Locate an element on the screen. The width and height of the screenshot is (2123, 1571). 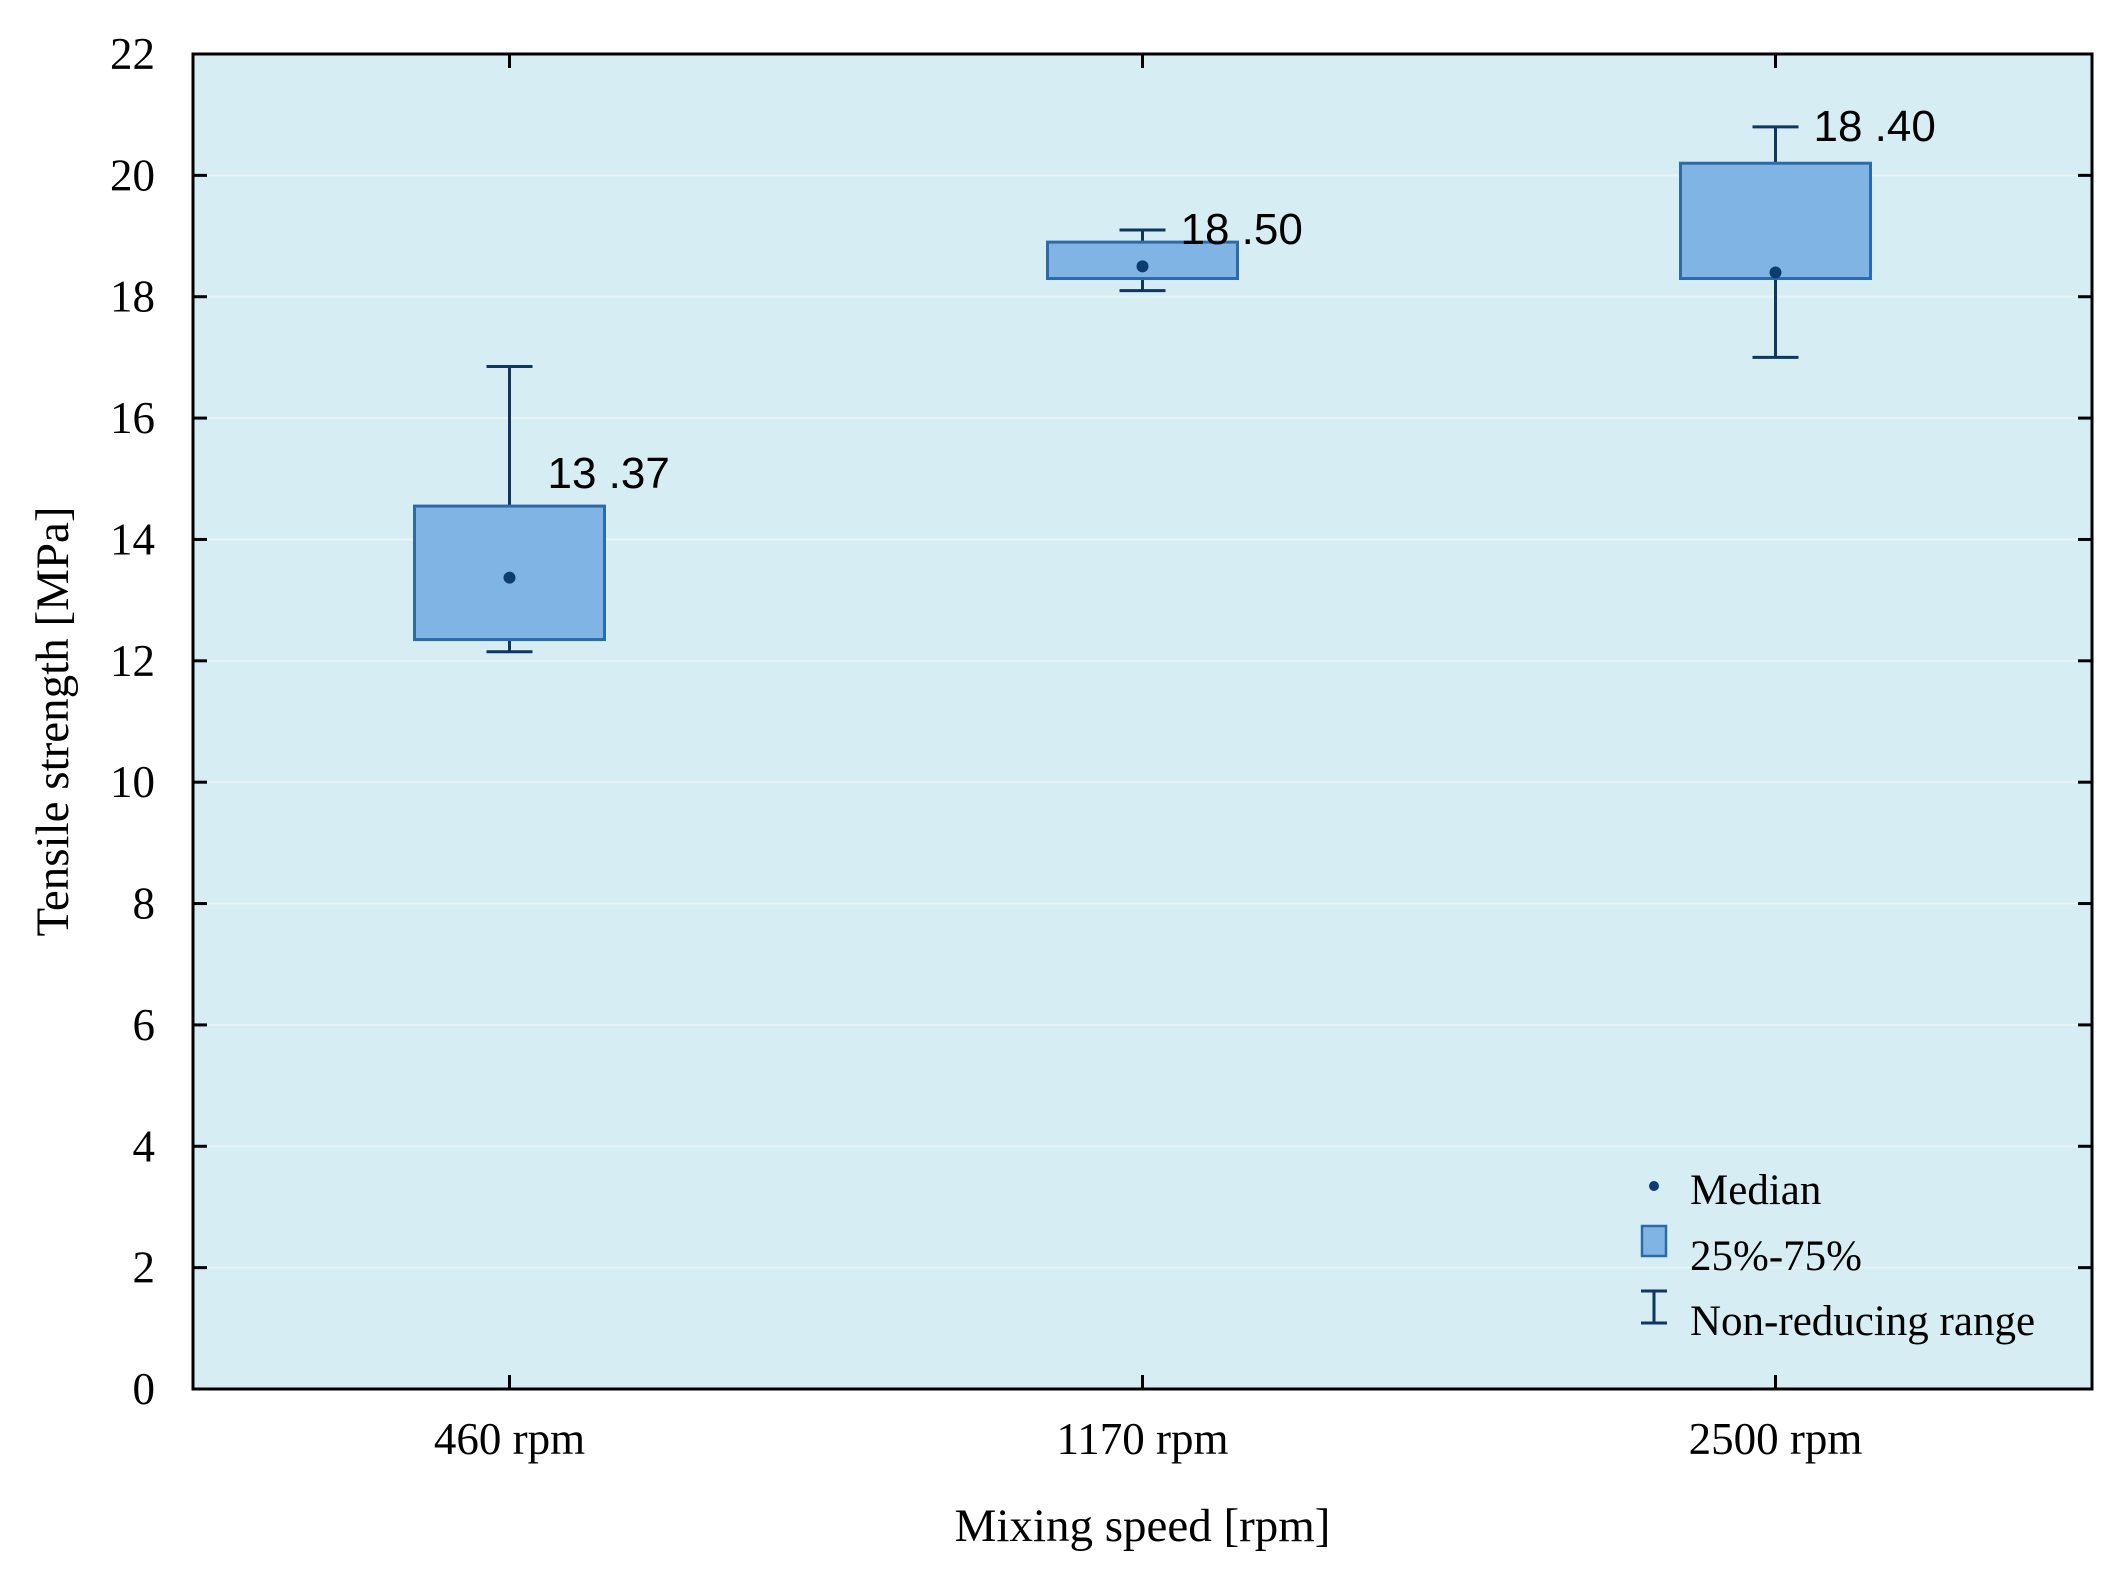
median-value-label: 18 .50 is located at coordinates (1242, 229).